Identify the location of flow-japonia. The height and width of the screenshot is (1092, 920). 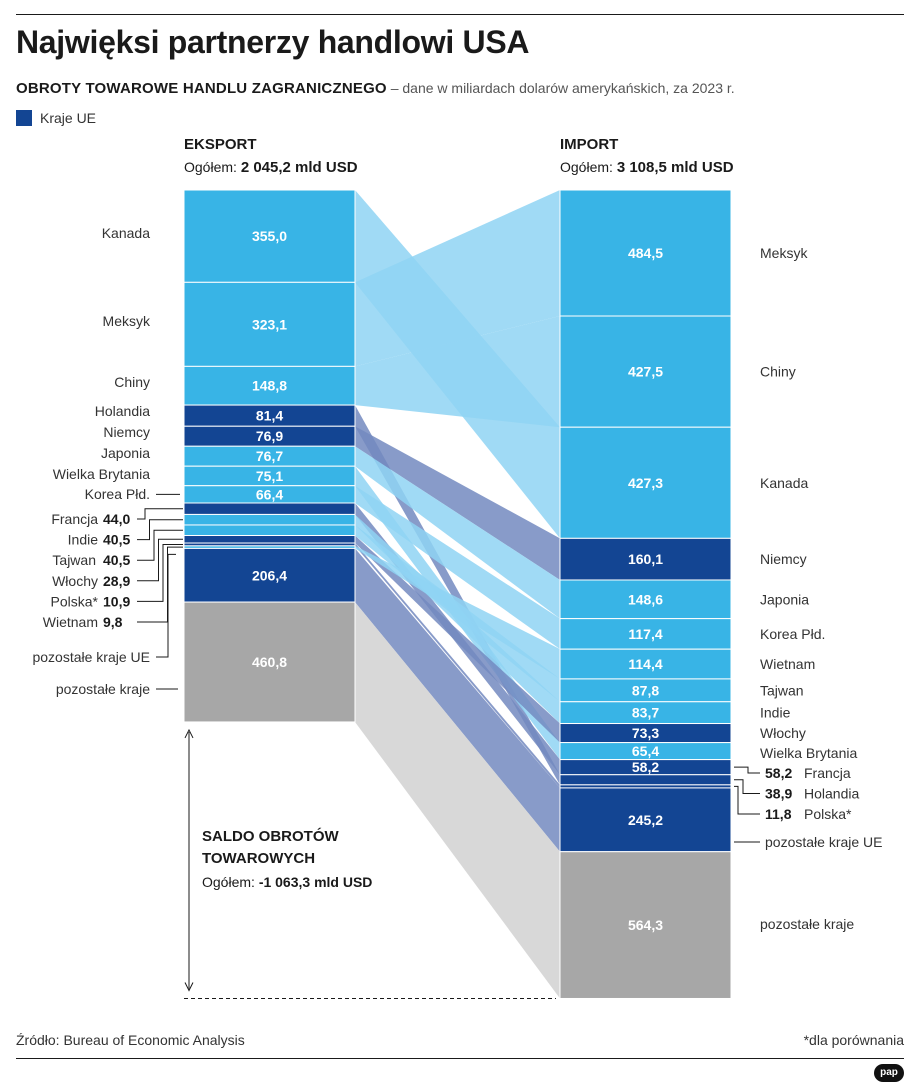
(457, 532).